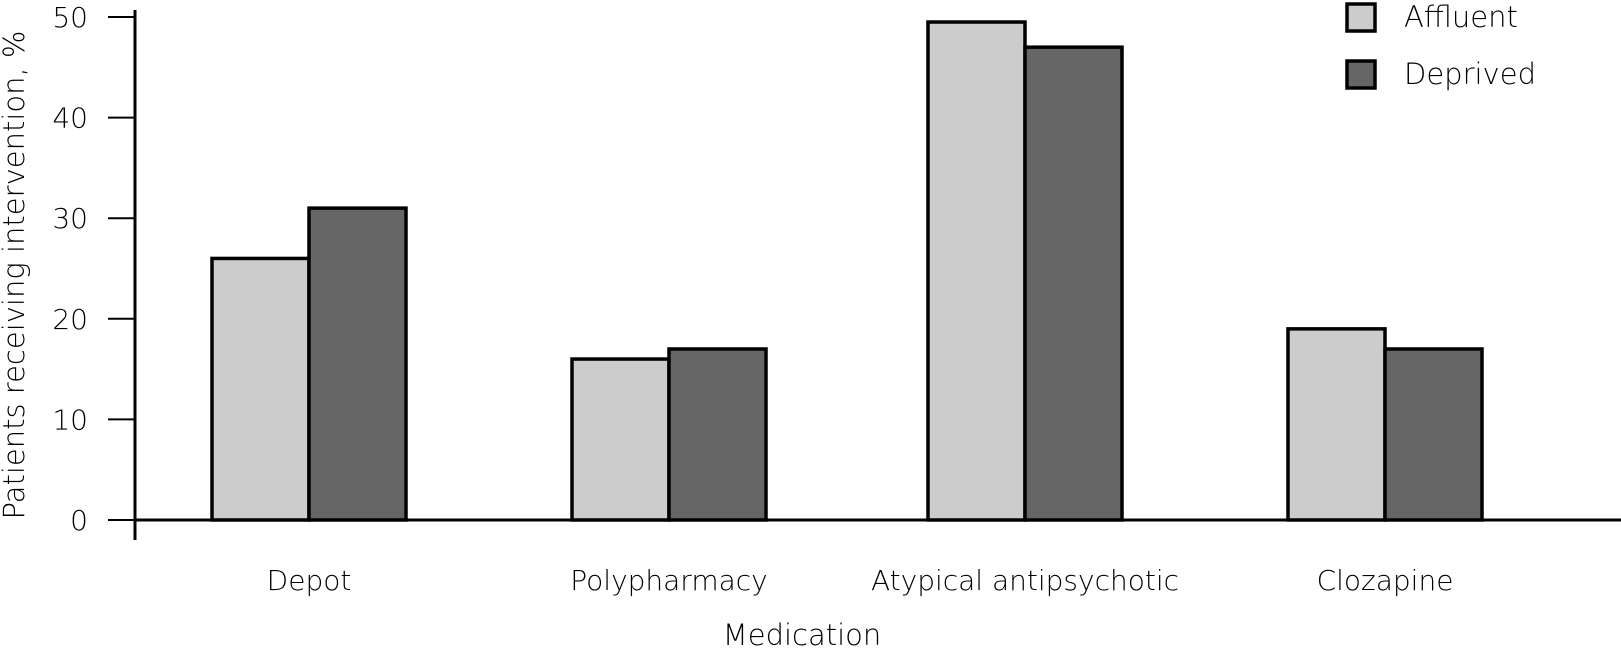 This screenshot has width=1621, height=667. What do you see at coordinates (620, 439) in the screenshot?
I see `bar-affluent-polypharmacy` at bounding box center [620, 439].